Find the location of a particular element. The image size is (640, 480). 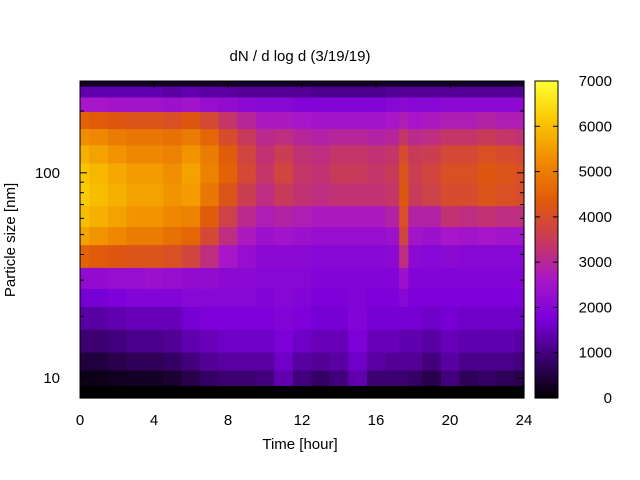

colorbar-tick-label: 7000 is located at coordinates (595, 81).